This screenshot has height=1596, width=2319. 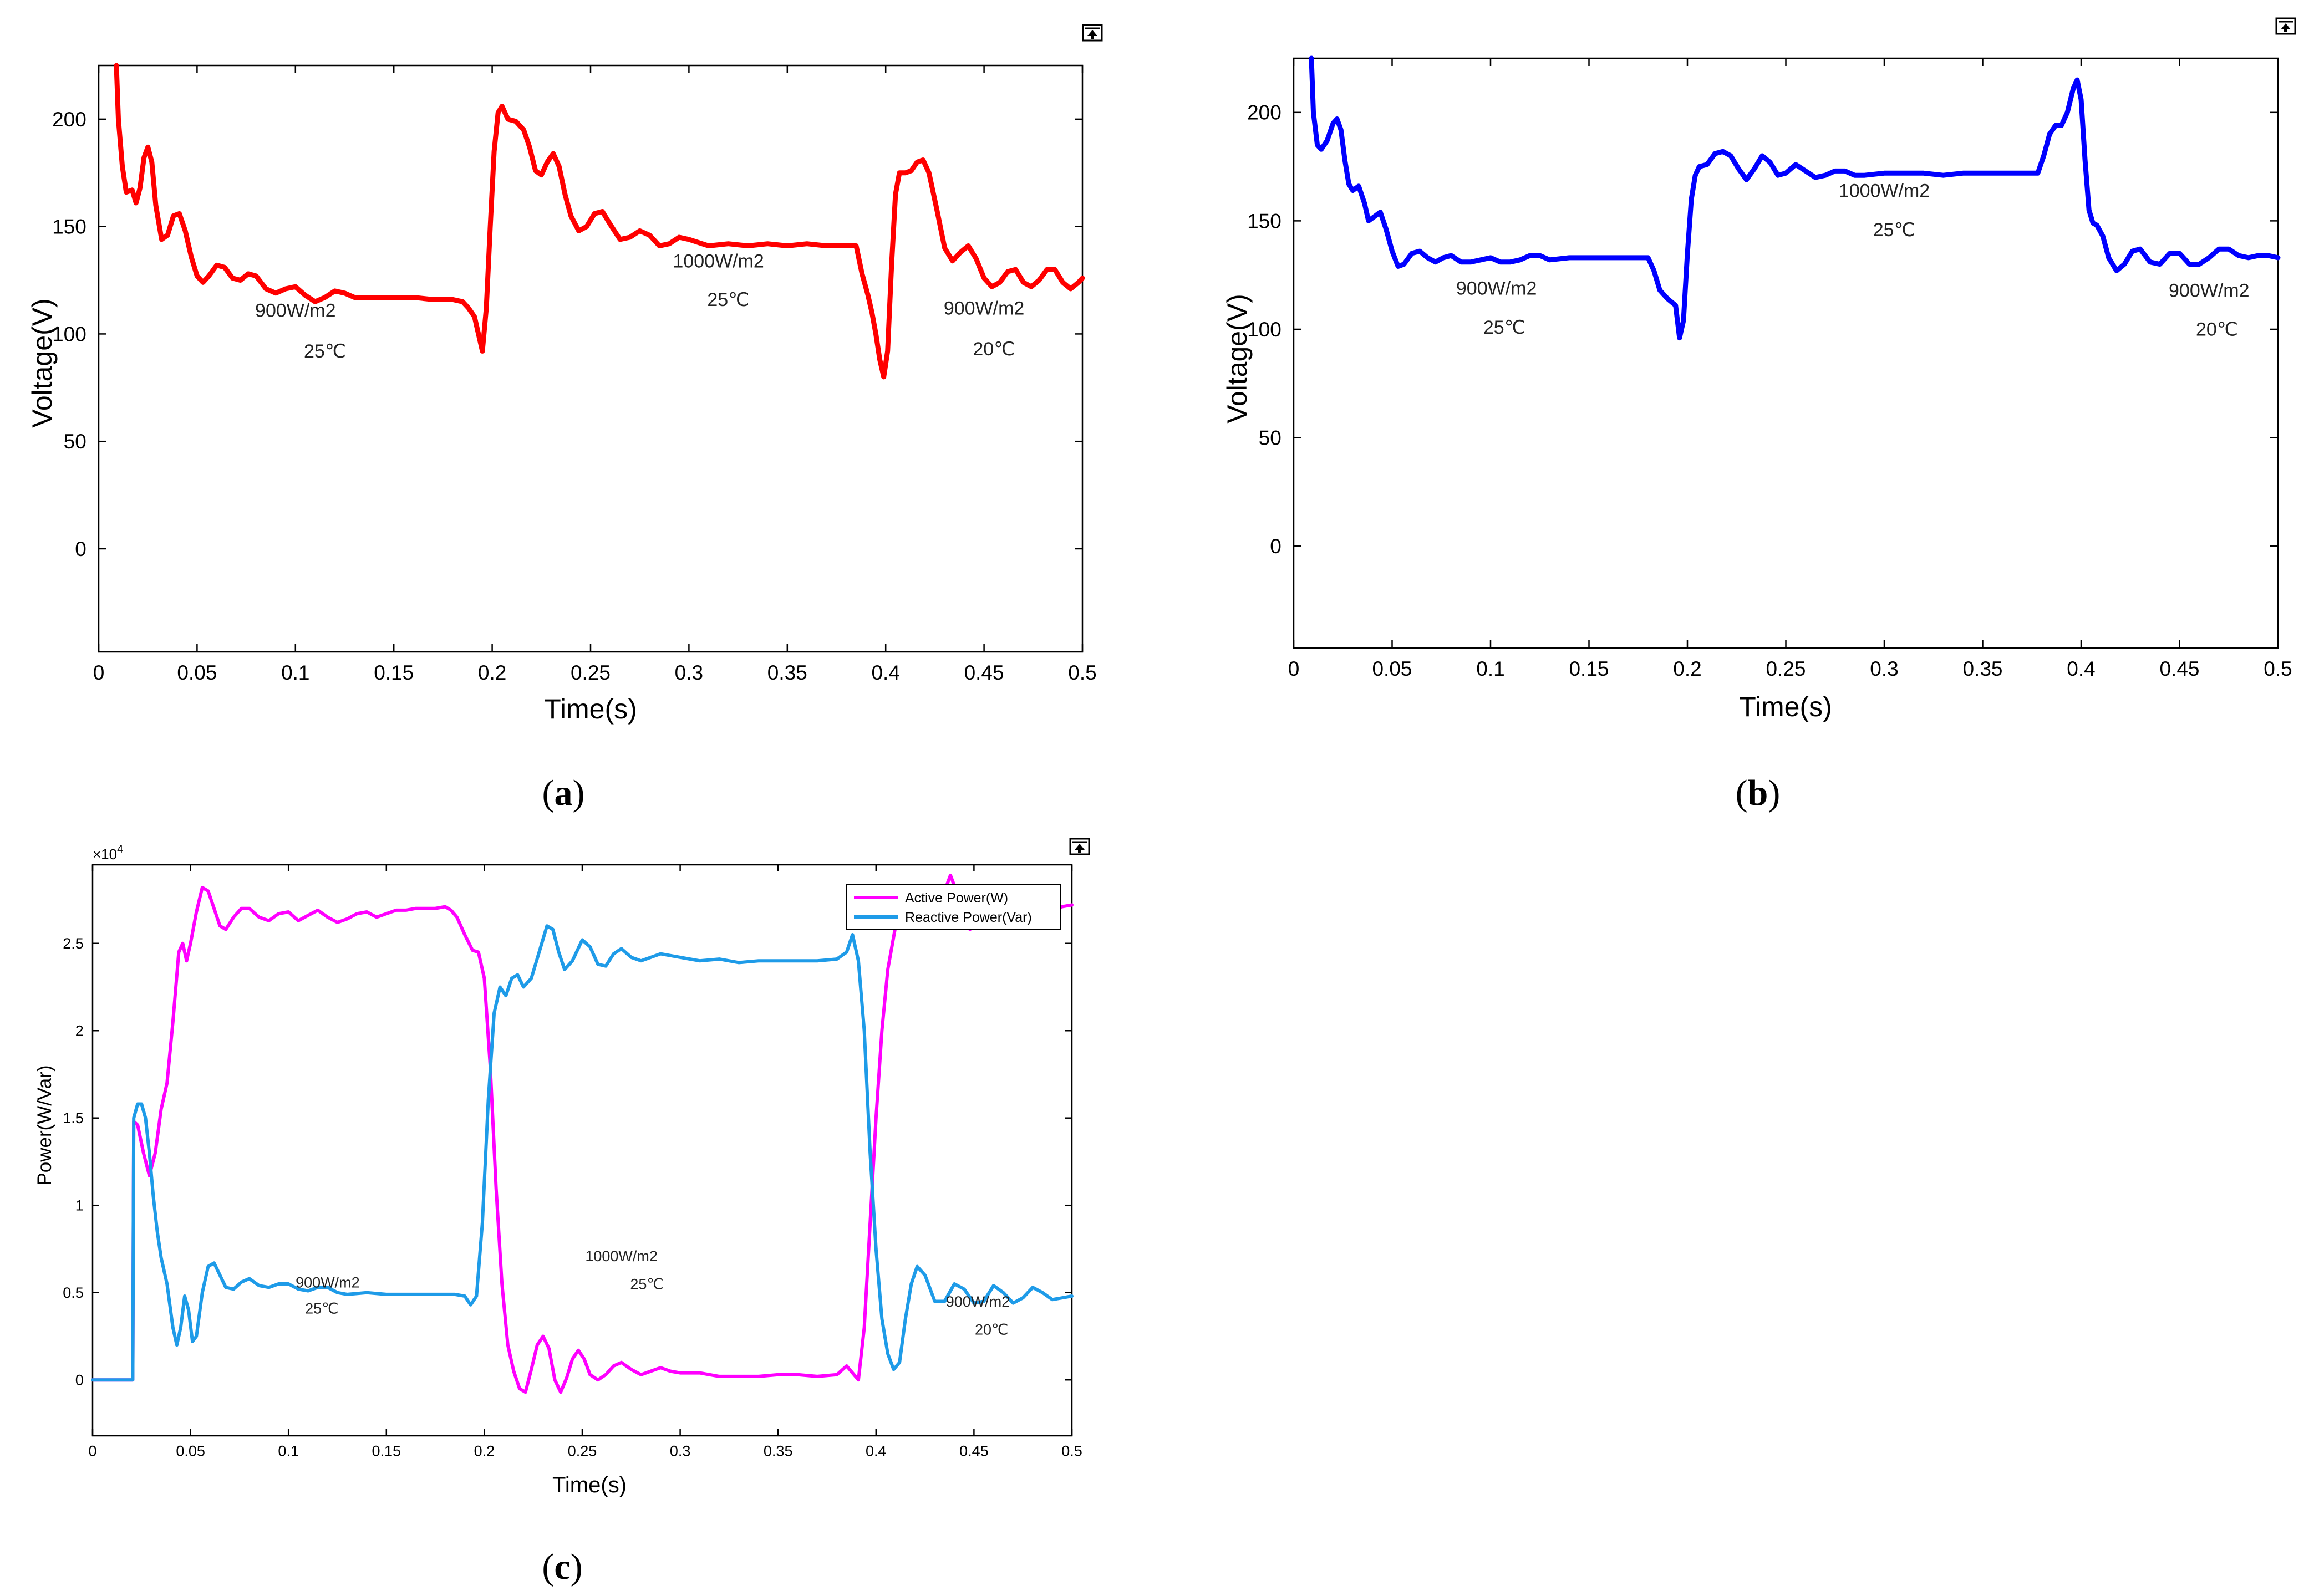 What do you see at coordinates (74, 943) in the screenshot?
I see `y-tick-label: 2.5` at bounding box center [74, 943].